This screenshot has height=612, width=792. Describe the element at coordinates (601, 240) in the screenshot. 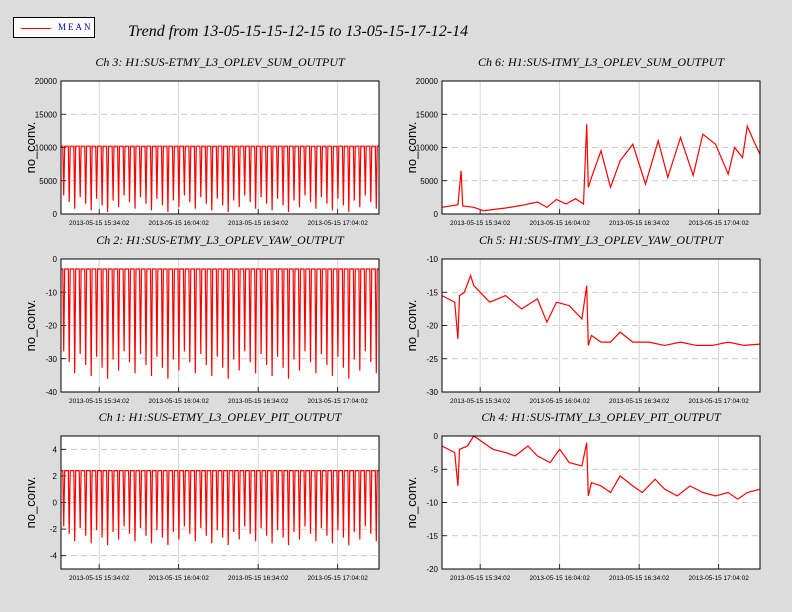

I see `panel-title: Ch 5: H1:SUS-ITMY_L3_OPLEV_YAW_OUTPUT` at that location.